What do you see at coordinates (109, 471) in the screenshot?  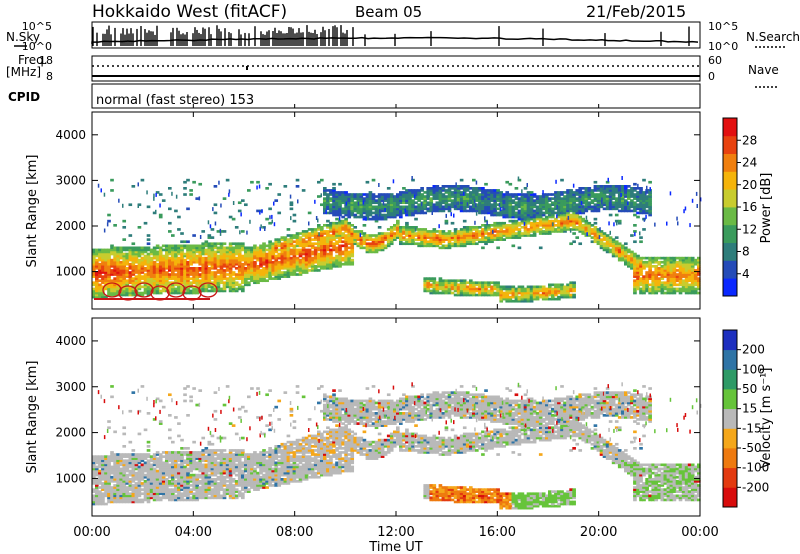 I see `velocity-cell` at bounding box center [109, 471].